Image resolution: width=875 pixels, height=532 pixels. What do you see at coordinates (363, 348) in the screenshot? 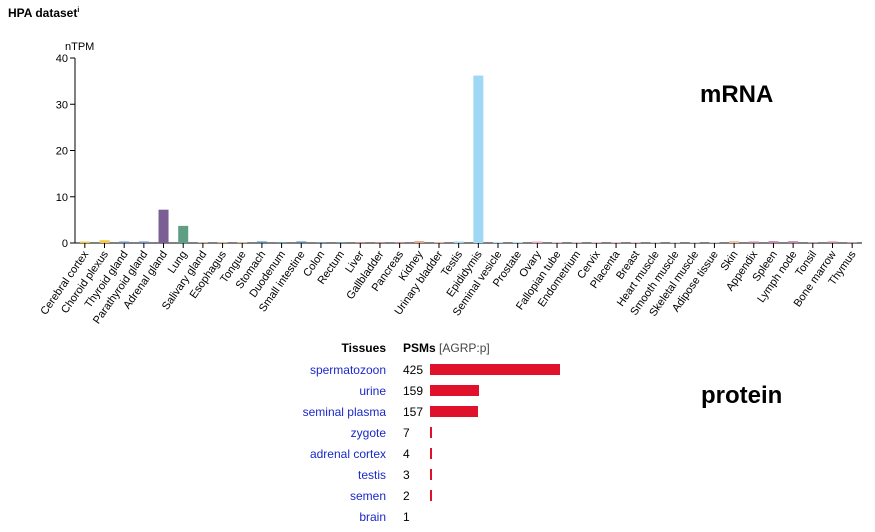
I see `protein-header-tissues: Tissues` at bounding box center [363, 348].